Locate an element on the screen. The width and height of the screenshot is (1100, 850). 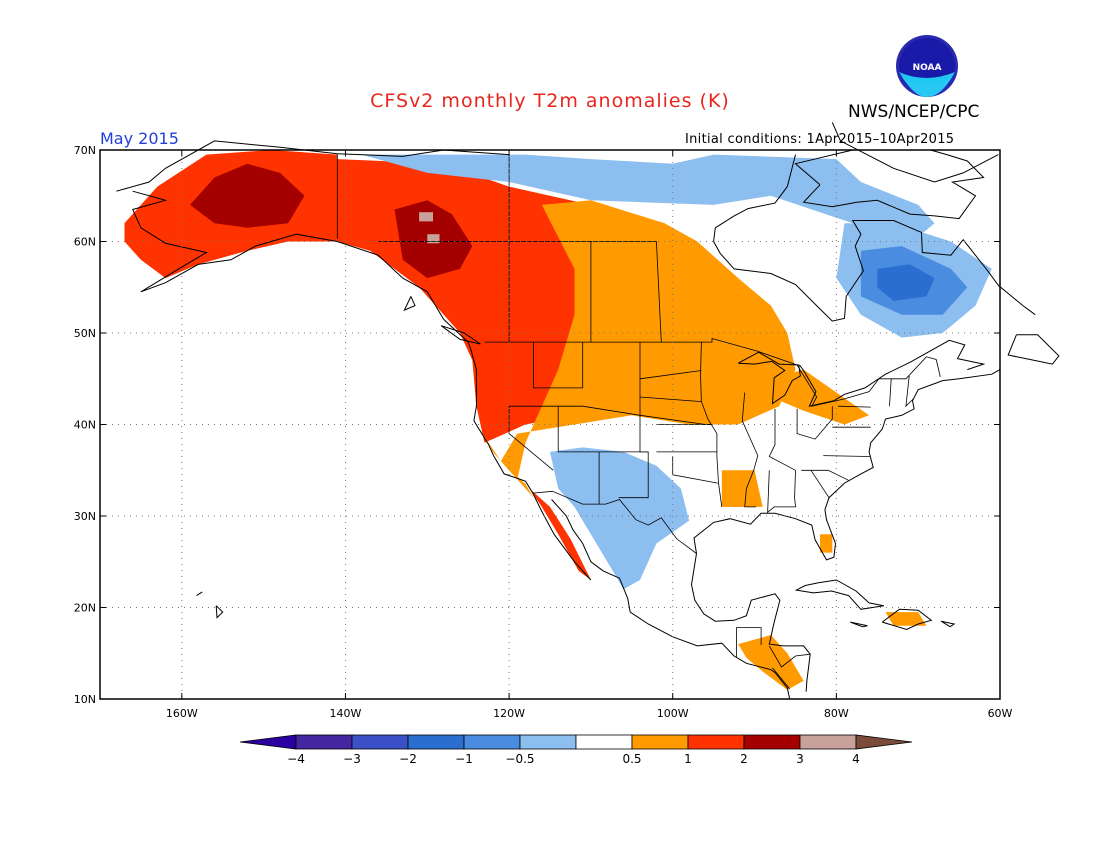
lon-tick-label: 140W is located at coordinates (346, 713).